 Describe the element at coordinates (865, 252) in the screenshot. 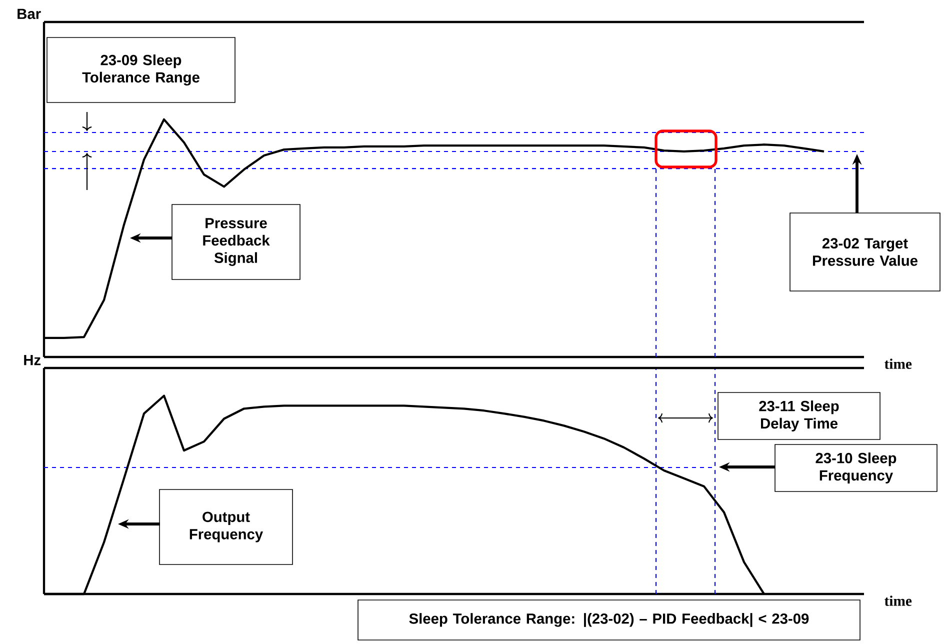

I see `annotation: 23-02 Target Pressure Value` at that location.